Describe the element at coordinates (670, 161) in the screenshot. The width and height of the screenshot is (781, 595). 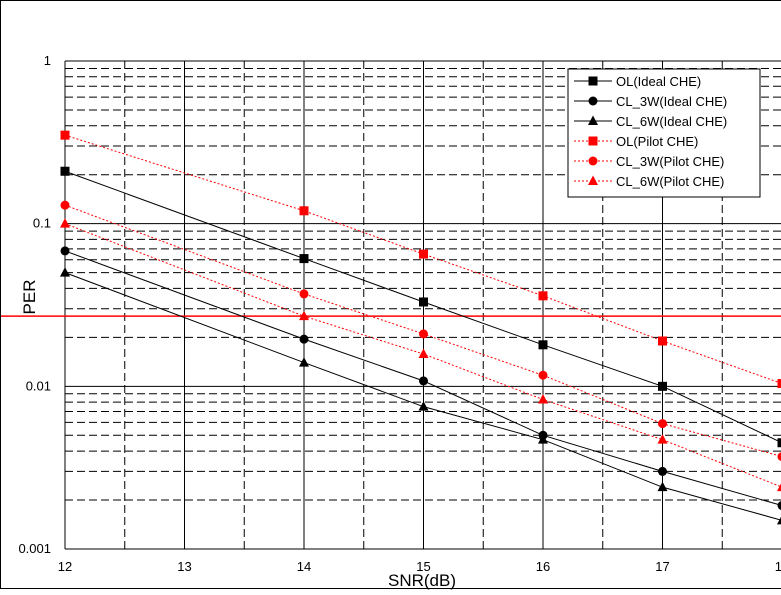
I see `legend-label: CL_3W(Pilot CHE)` at that location.